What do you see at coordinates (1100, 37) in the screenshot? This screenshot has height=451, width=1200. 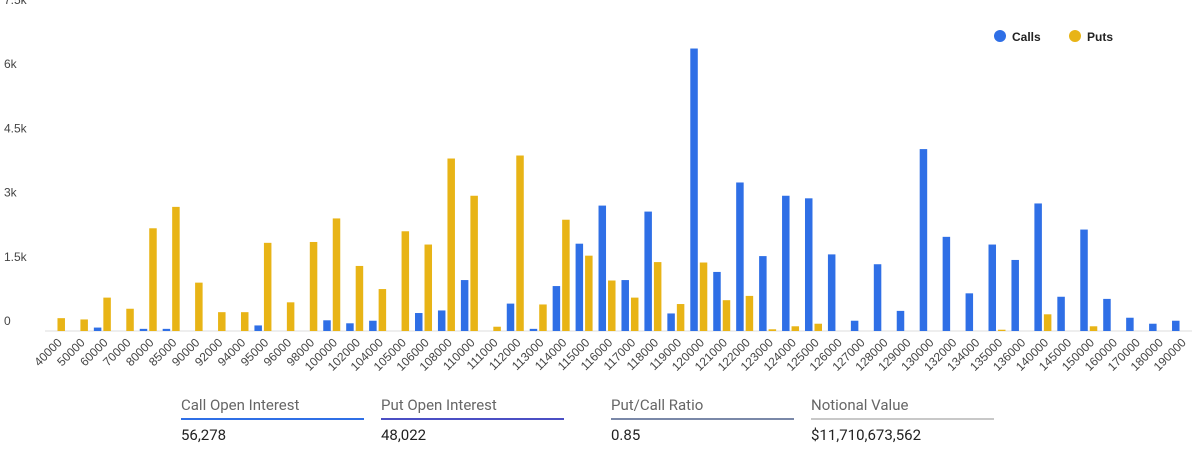 I see `legend-label: Puts` at bounding box center [1100, 37].